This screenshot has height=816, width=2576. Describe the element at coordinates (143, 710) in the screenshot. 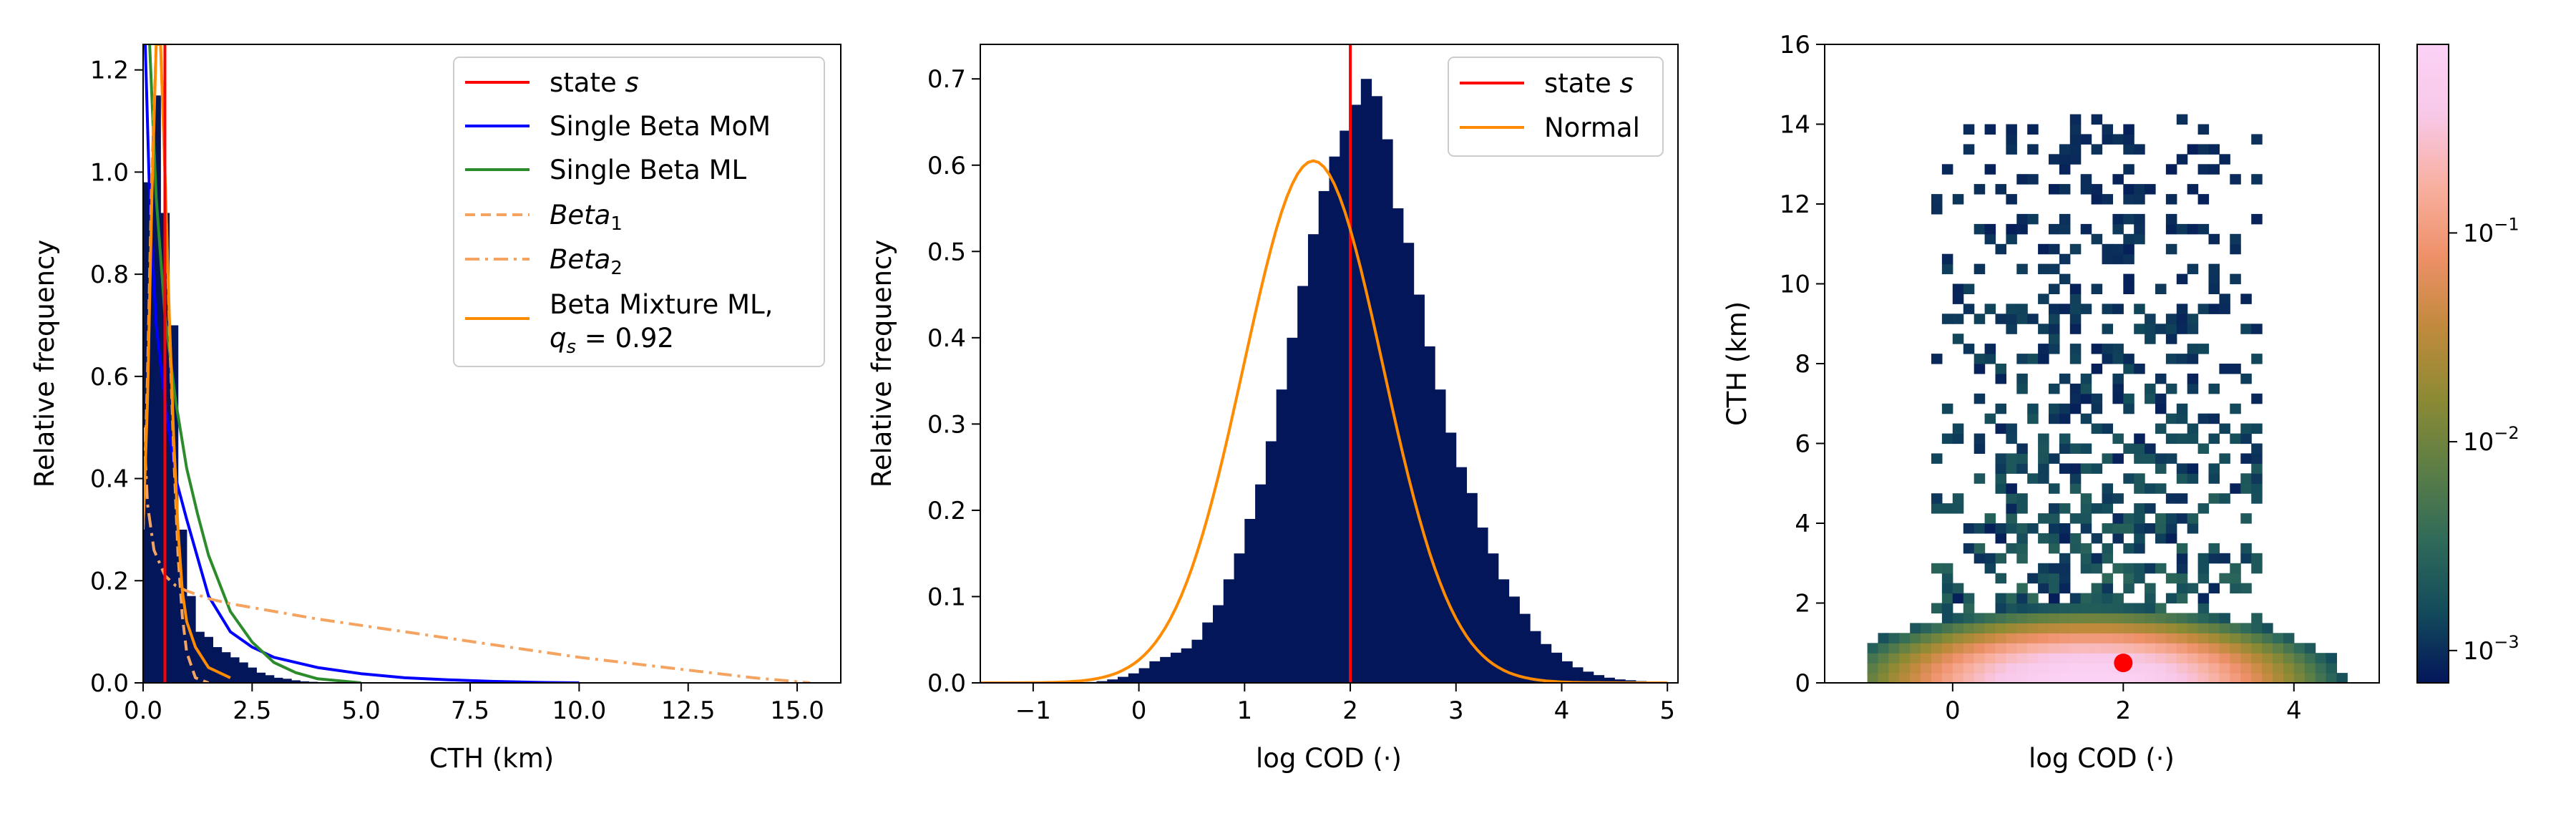

I see `x-tick-label: 0.0` at that location.